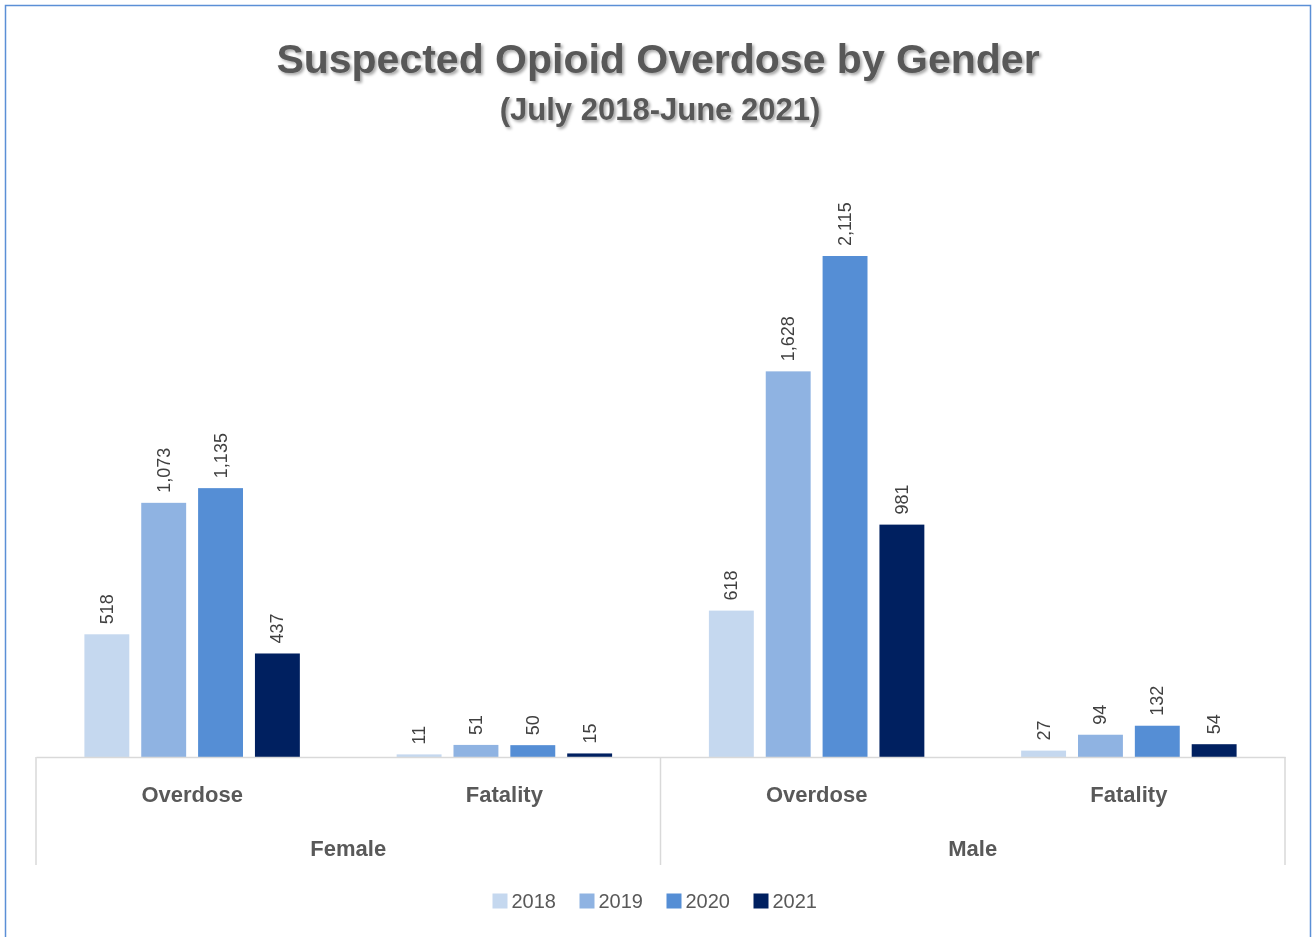 This screenshot has height=937, width=1315. Describe the element at coordinates (788, 339) in the screenshot. I see `data-label: 1,628` at that location.